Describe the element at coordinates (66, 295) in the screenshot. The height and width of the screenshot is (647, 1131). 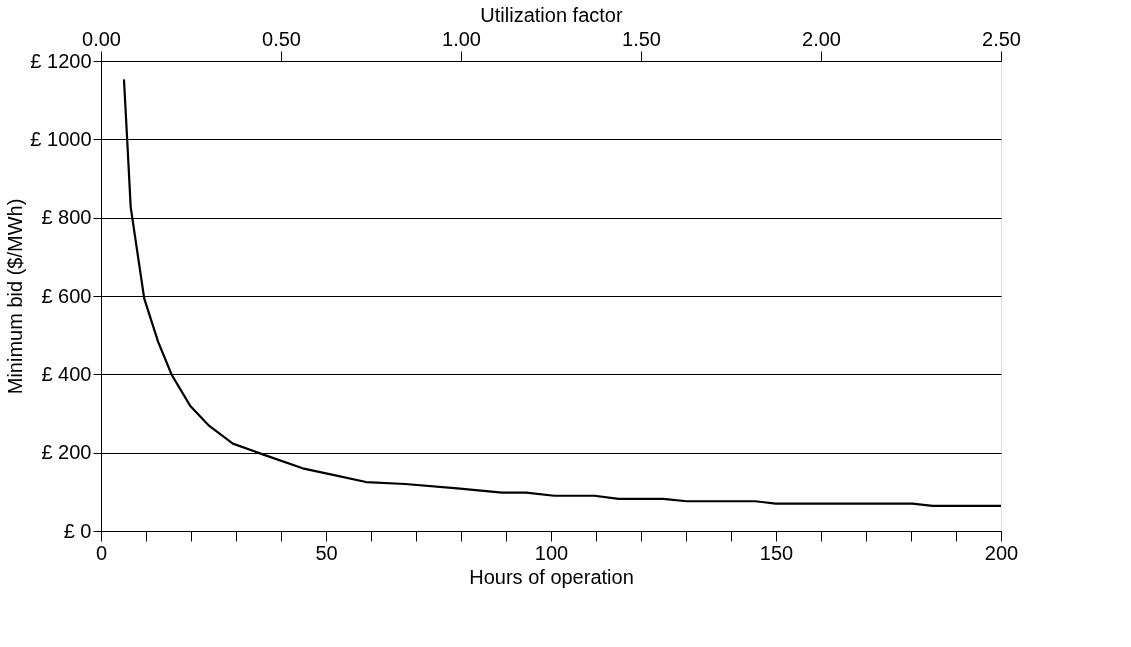
I see `y-tick-label: £ 600` at that location.